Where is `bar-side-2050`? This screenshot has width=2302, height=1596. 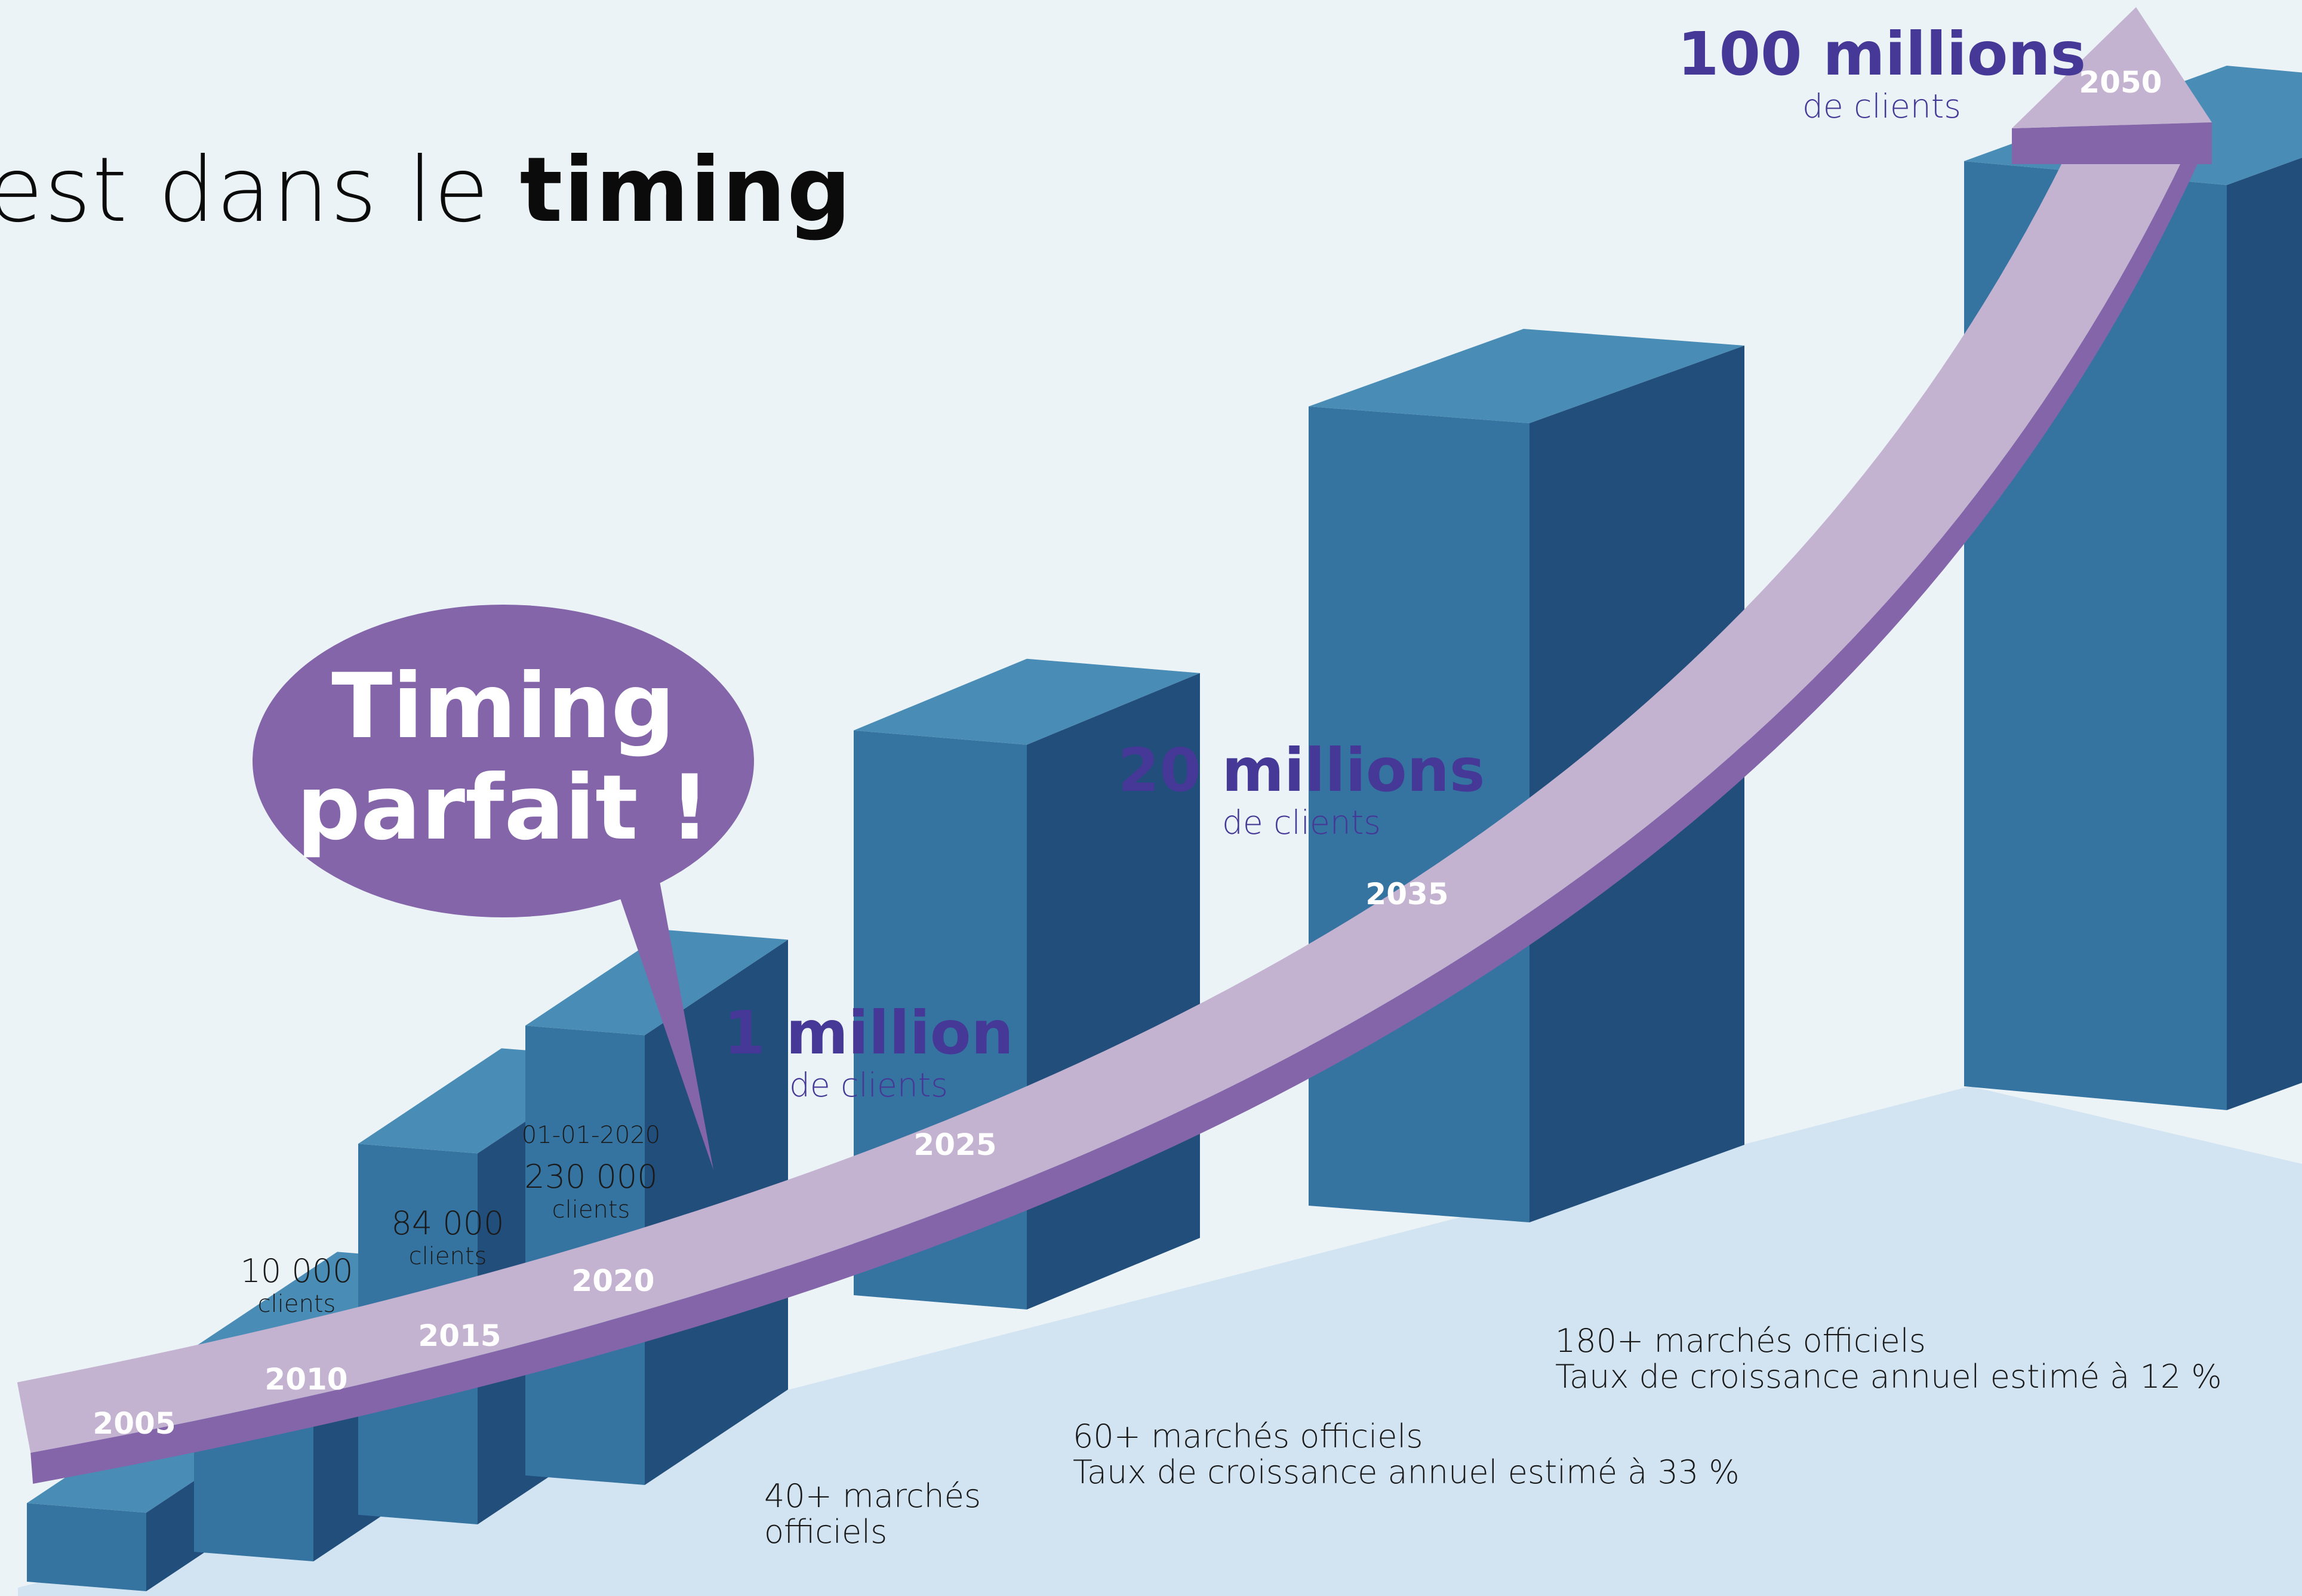 bar-side-2050 is located at coordinates (2264, 634).